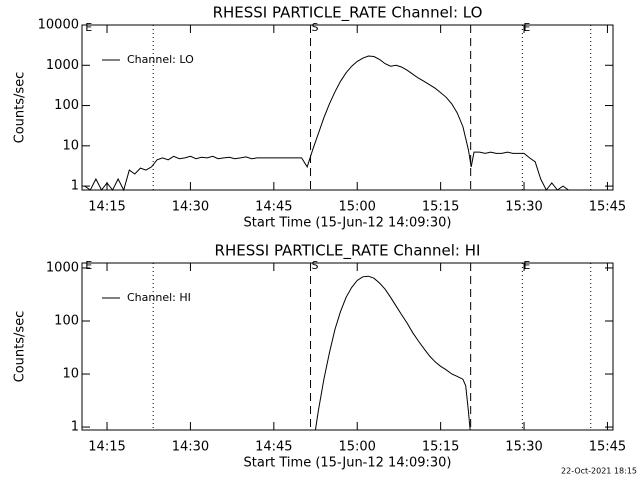  Describe the element at coordinates (58, 25) in the screenshot. I see `y-tick-label: 10000` at that location.